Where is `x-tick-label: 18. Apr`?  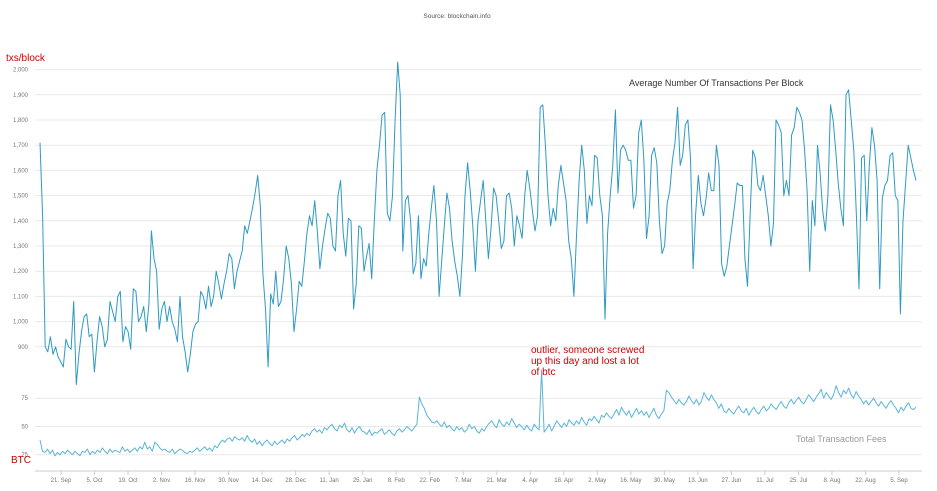 x-tick-label: 18. Apr is located at coordinates (563, 481).